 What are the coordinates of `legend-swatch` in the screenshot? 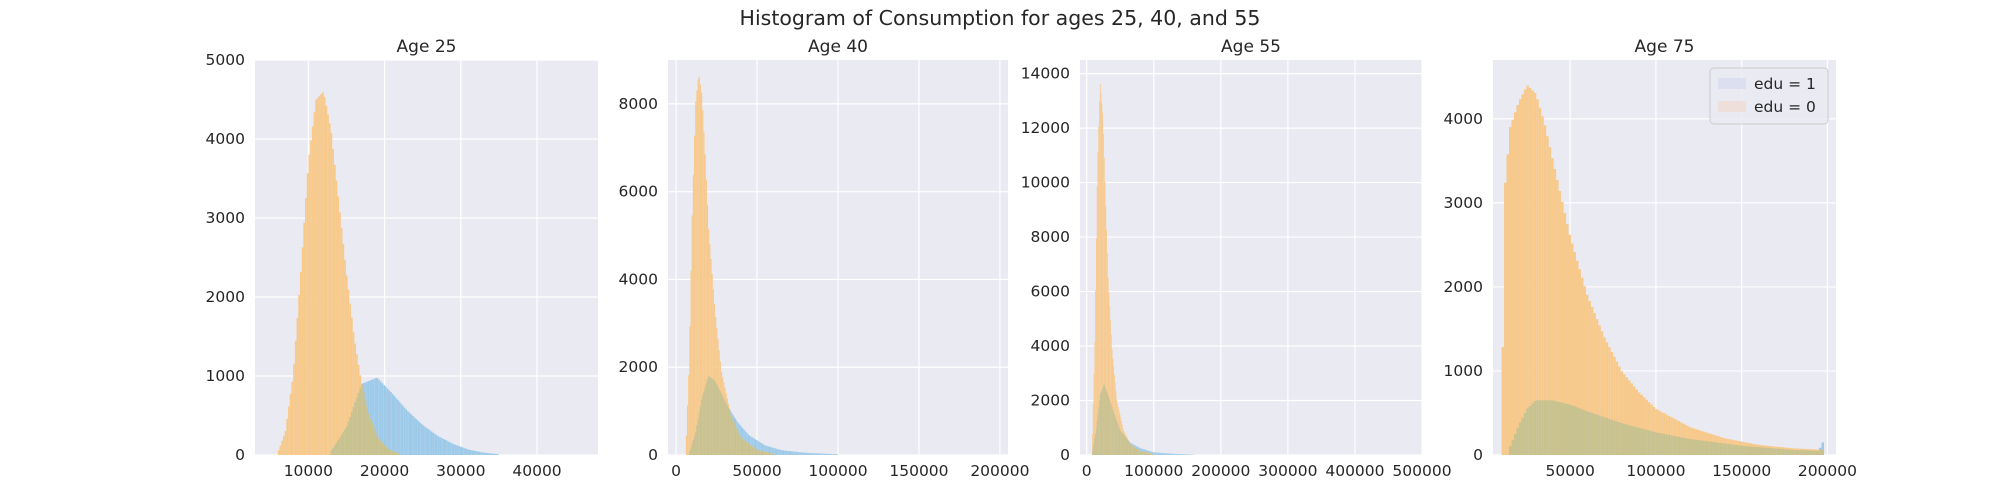 It's located at (1732, 83).